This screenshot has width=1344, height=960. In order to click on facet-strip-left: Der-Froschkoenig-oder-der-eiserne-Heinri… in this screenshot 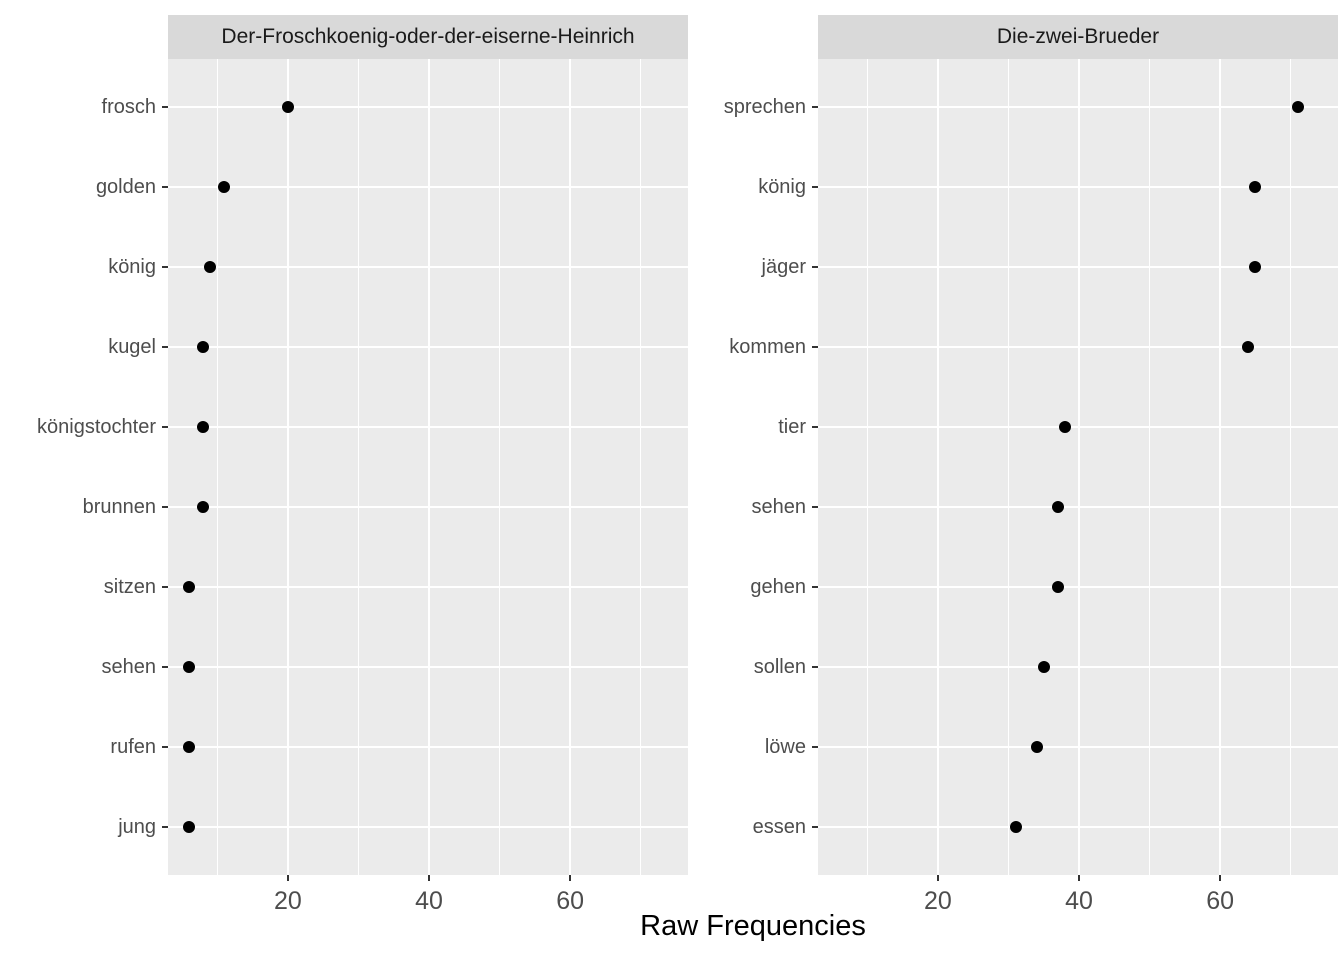, I will do `click(428, 37)`.